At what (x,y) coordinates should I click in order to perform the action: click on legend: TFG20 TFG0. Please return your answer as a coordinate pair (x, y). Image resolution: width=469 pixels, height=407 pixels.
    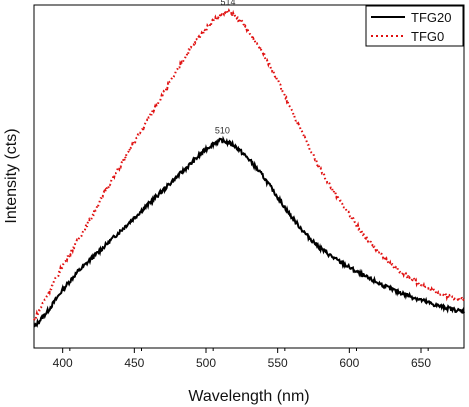
    Looking at the image, I should click on (414, 26).